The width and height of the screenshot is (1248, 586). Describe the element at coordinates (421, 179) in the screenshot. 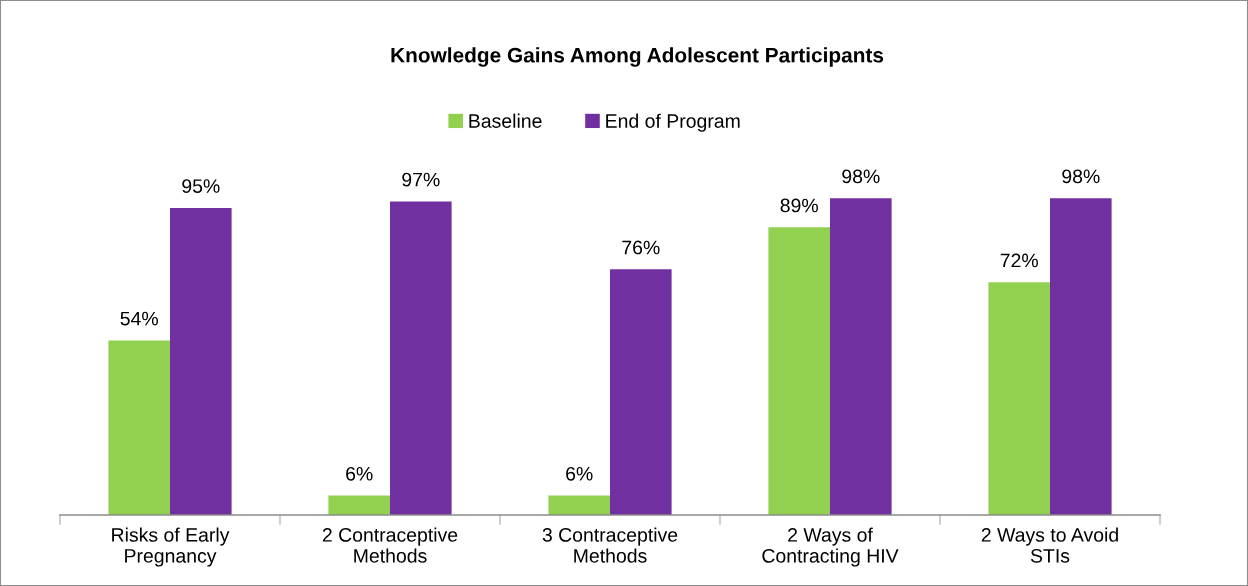

I see `data-label: 97%` at that location.